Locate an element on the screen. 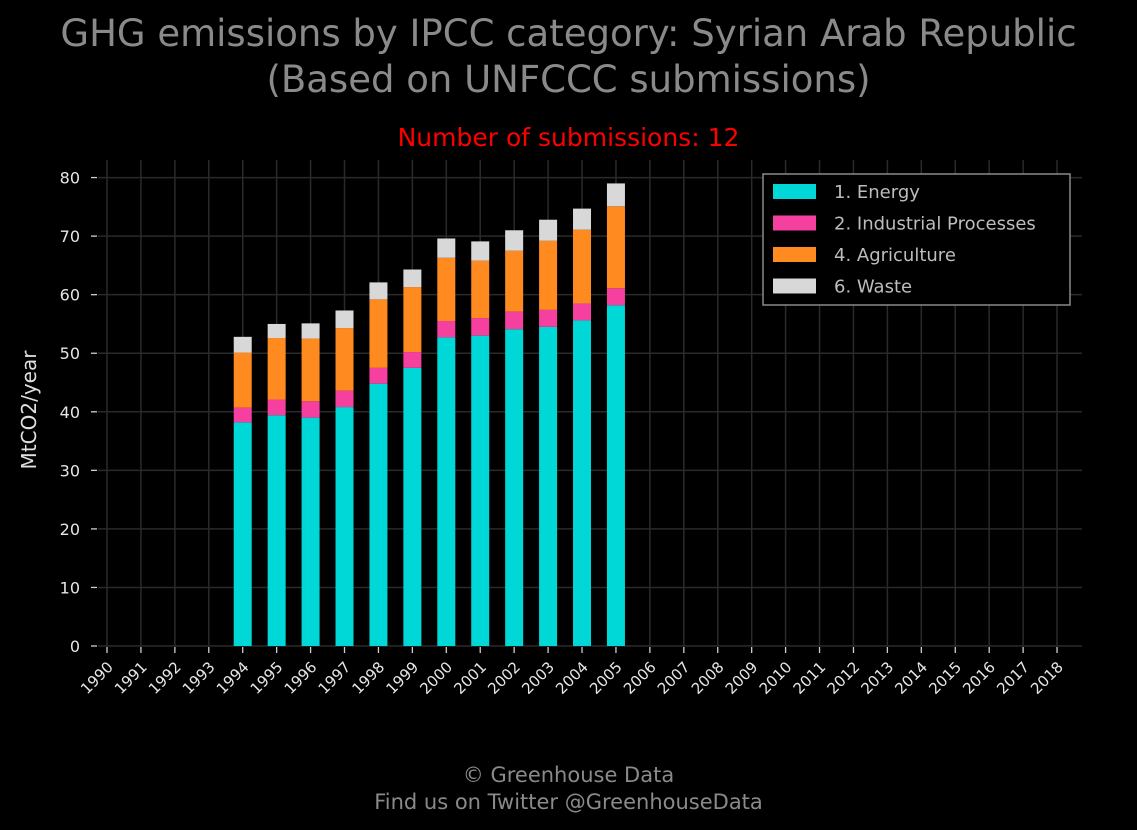 This screenshot has height=830, width=1137. x-tick-label: 1998 is located at coordinates (369, 678).